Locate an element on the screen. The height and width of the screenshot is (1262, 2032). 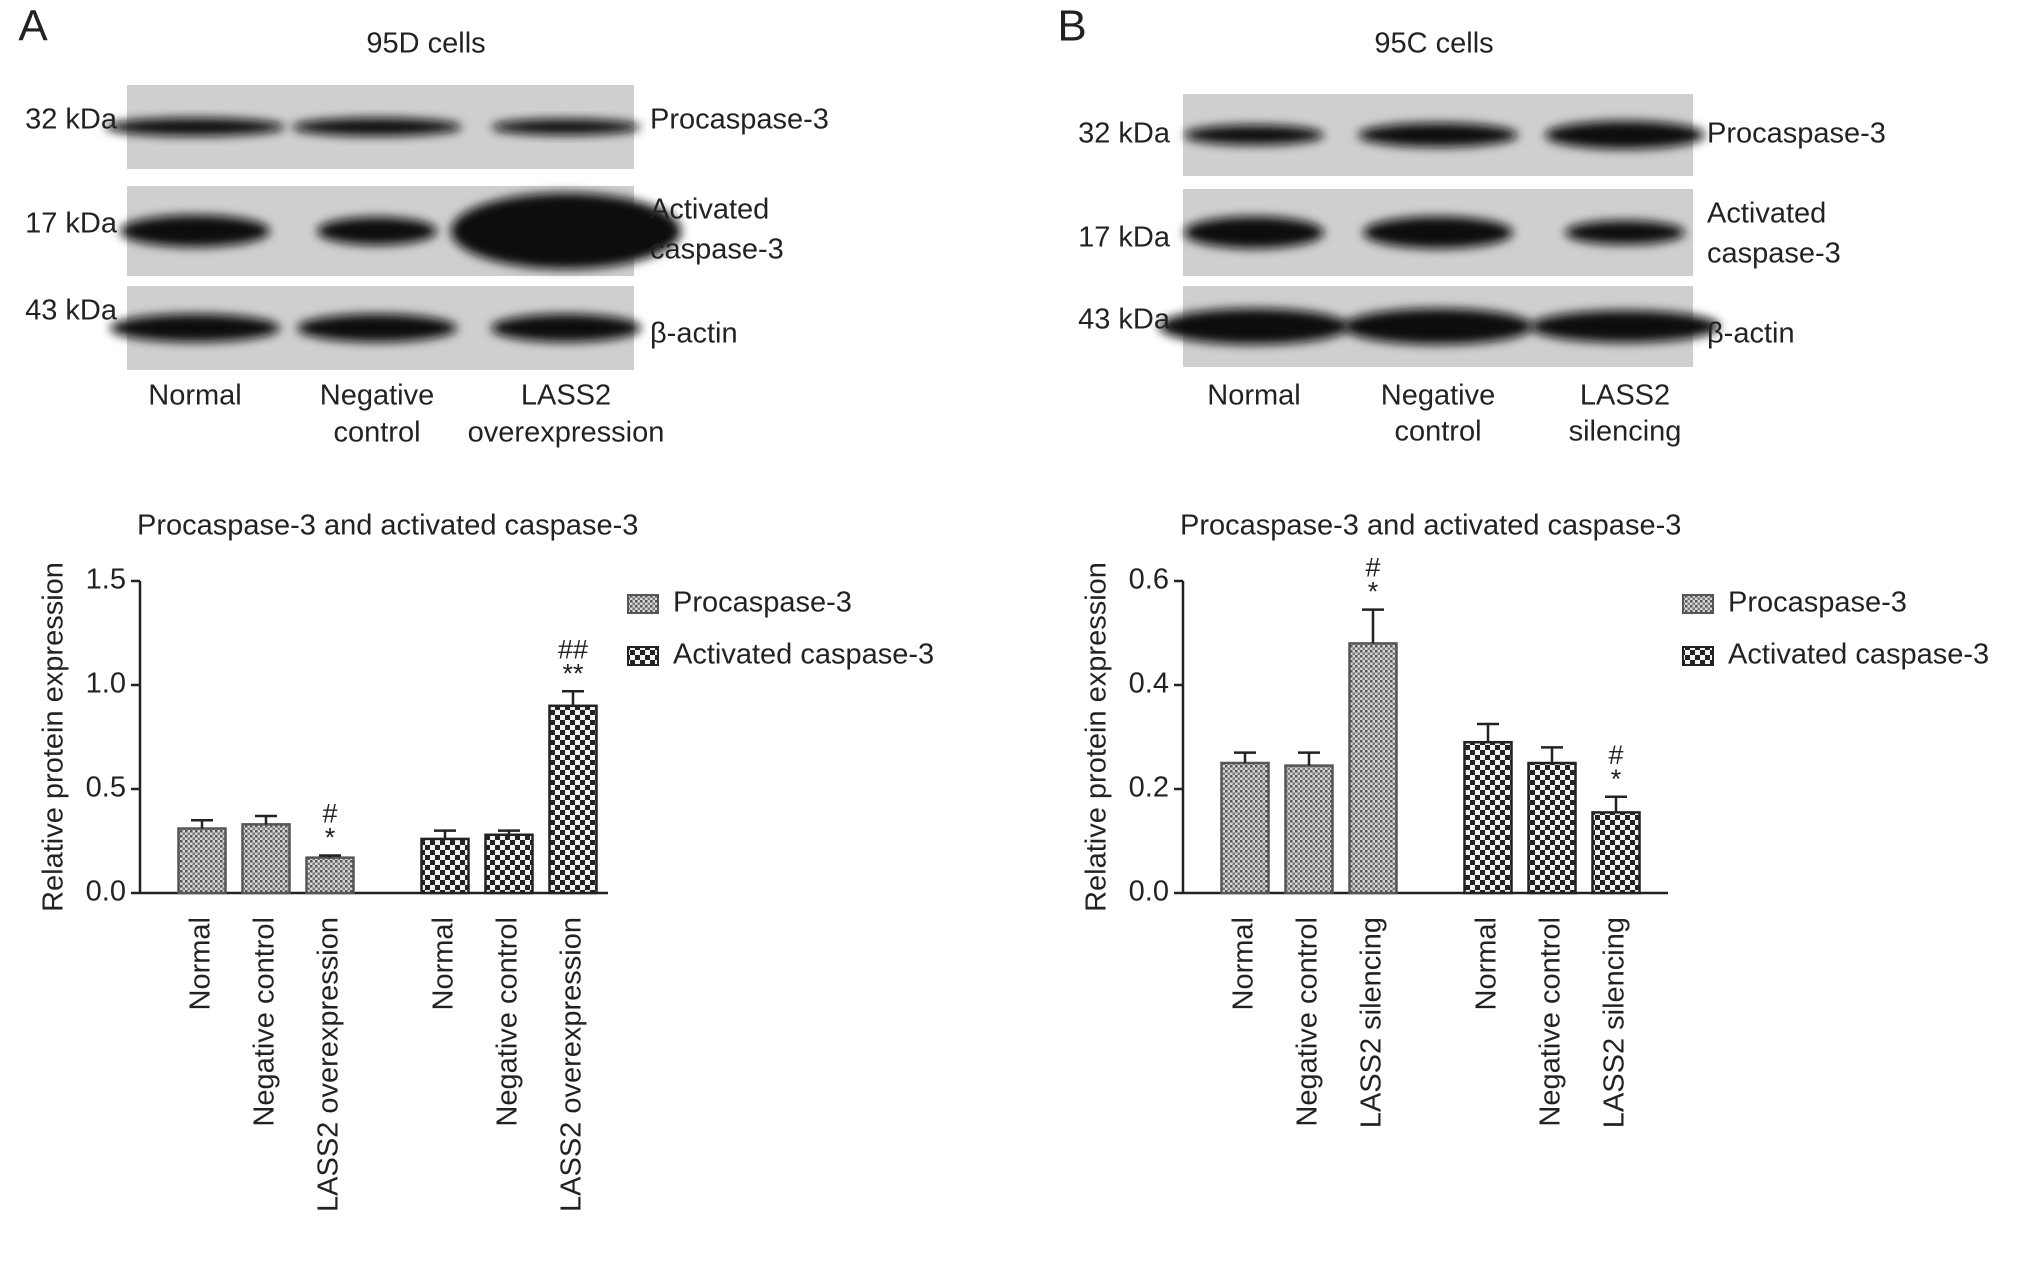
blot-title: 95D cells is located at coordinates (425, 44).